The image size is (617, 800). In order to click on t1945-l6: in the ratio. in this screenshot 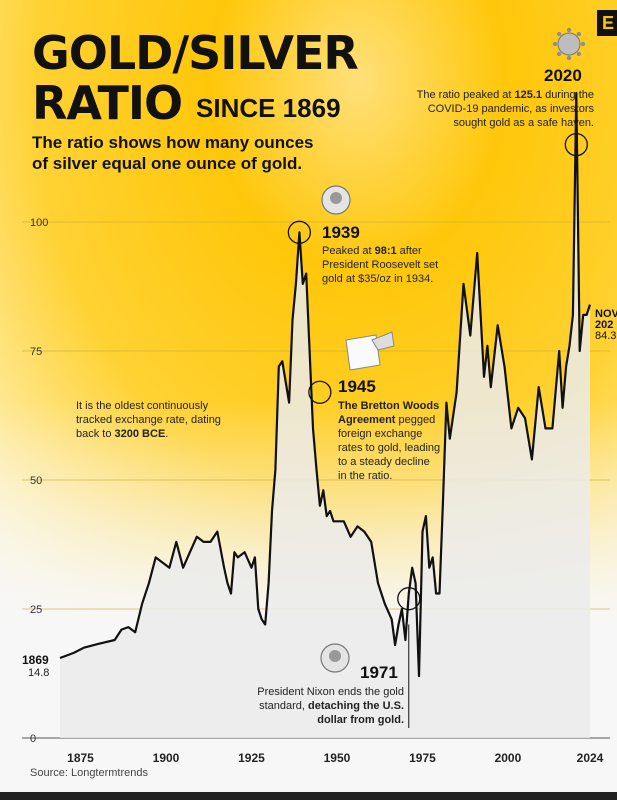, I will do `click(365, 476)`.